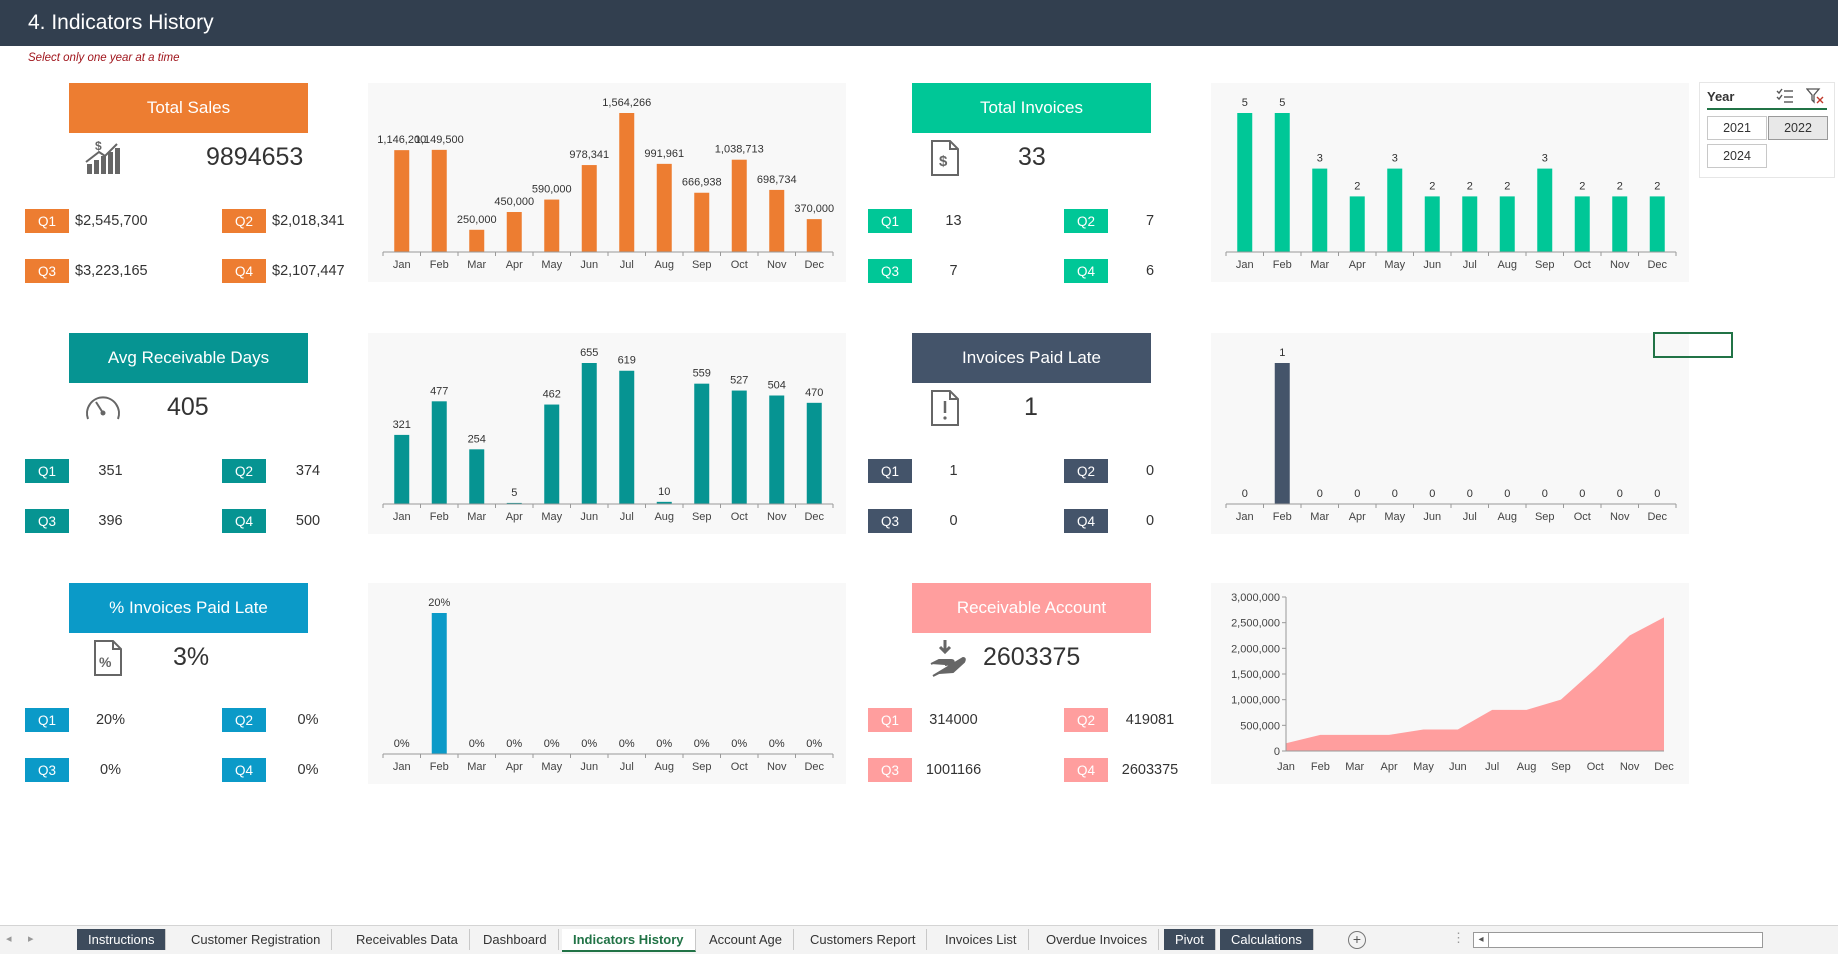  I want to click on pct-late-card: % 3%, so click(188, 657).